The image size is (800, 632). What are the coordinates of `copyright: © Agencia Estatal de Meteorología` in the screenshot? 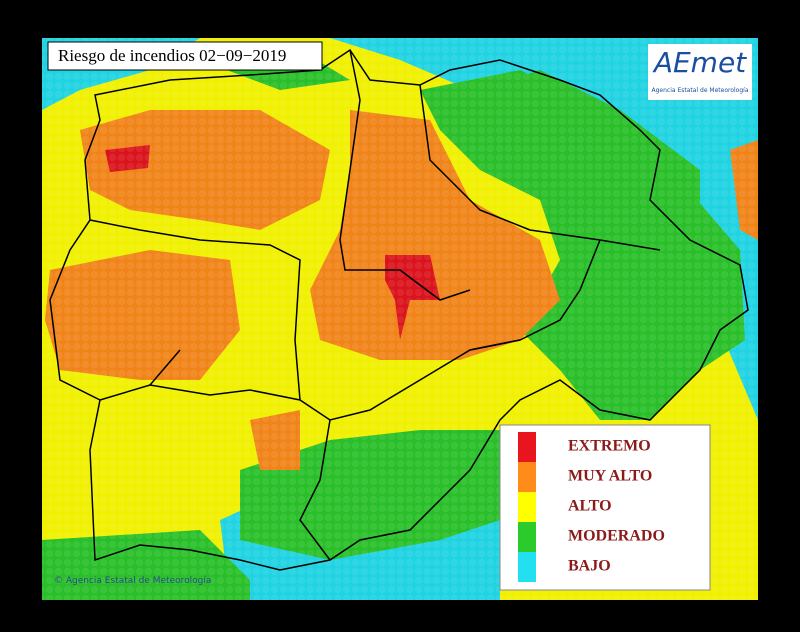 It's located at (132, 581).